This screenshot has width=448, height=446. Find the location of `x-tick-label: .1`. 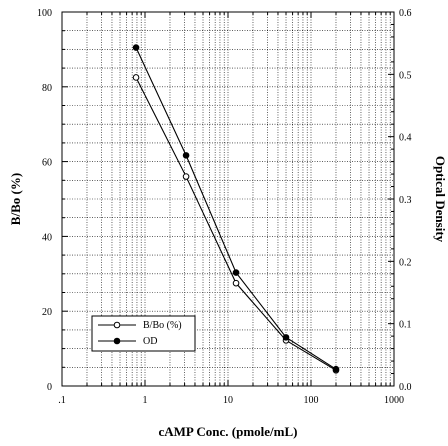

x-tick-label: .1 is located at coordinates (62, 400).